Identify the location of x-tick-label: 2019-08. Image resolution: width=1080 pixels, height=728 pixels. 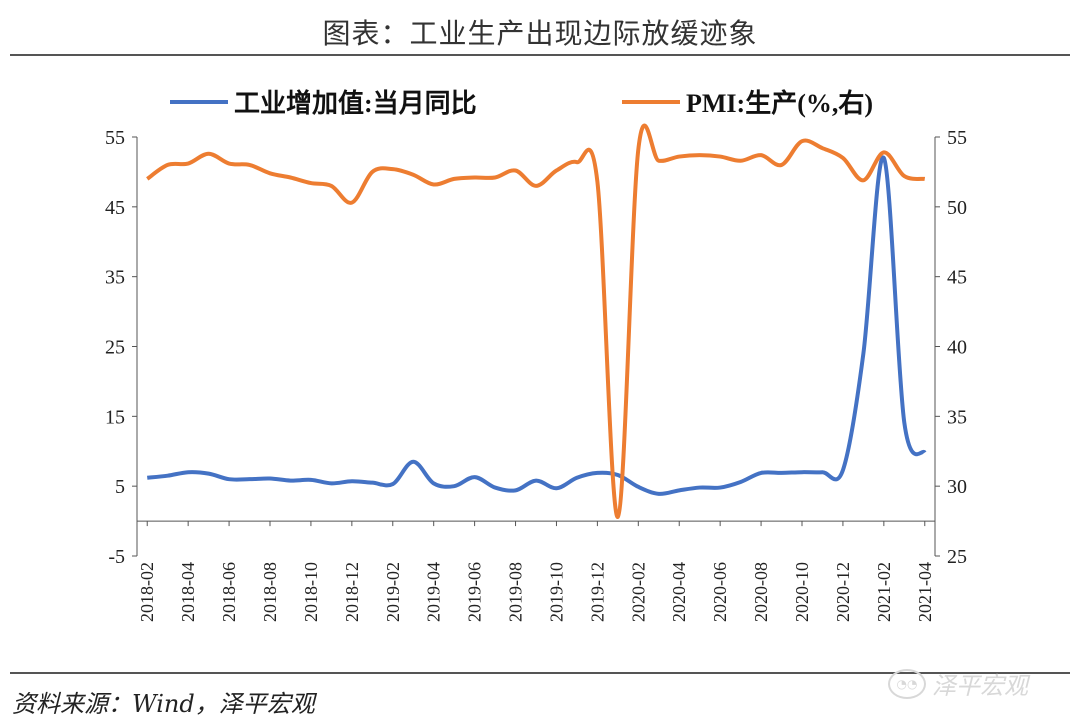
(516, 592).